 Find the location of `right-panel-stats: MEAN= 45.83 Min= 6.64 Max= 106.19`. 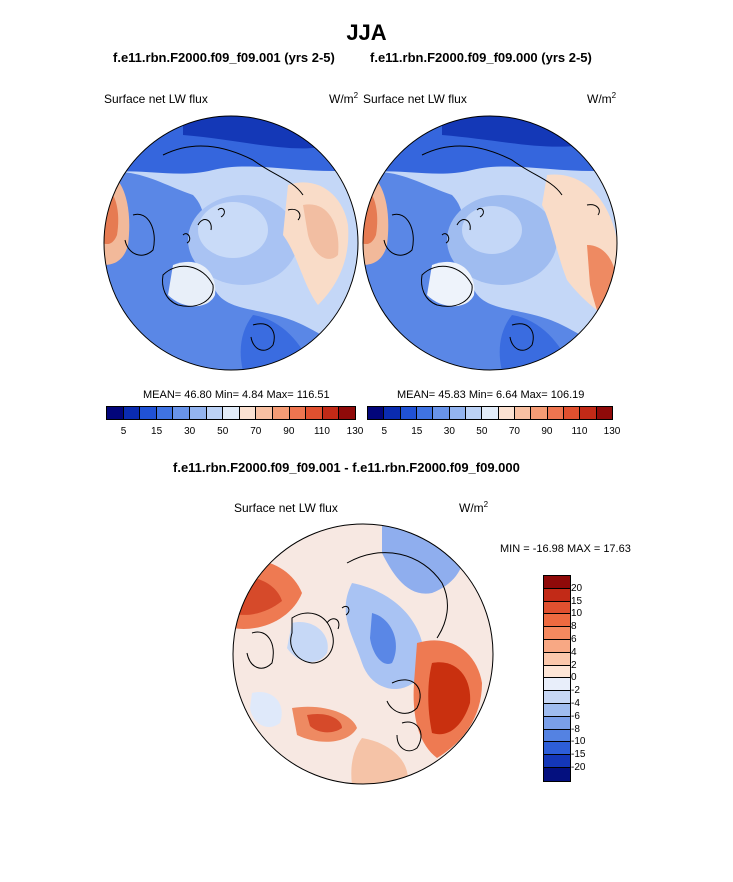

right-panel-stats: MEAN= 45.83 Min= 6.64 Max= 106.19 is located at coordinates (491, 395).